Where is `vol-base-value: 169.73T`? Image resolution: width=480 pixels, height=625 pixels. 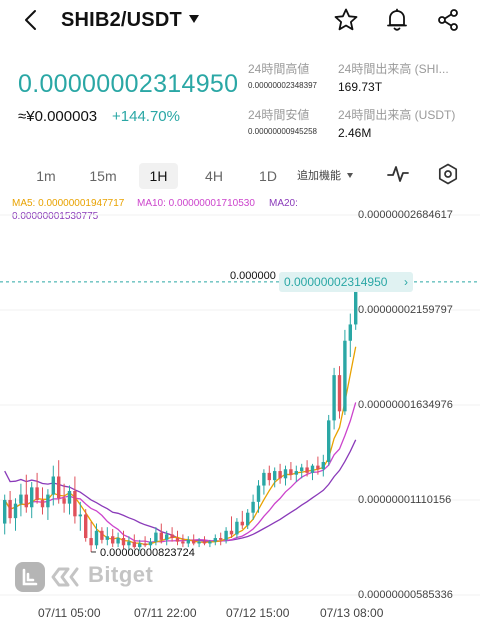
vol-base-value: 169.73T is located at coordinates (360, 87).